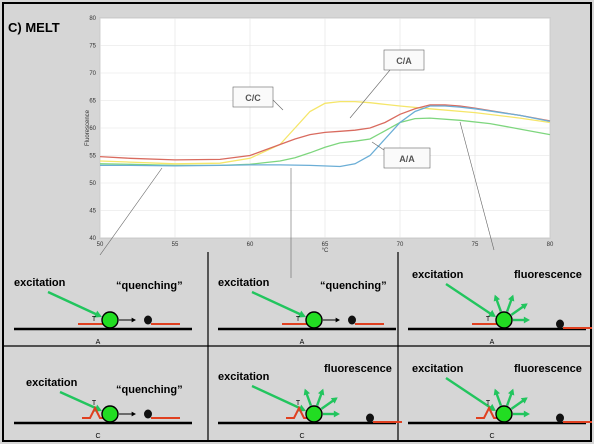 The image size is (594, 444). What do you see at coordinates (100, 245) in the screenshot?
I see `x-tick-label: 50` at bounding box center [100, 245].